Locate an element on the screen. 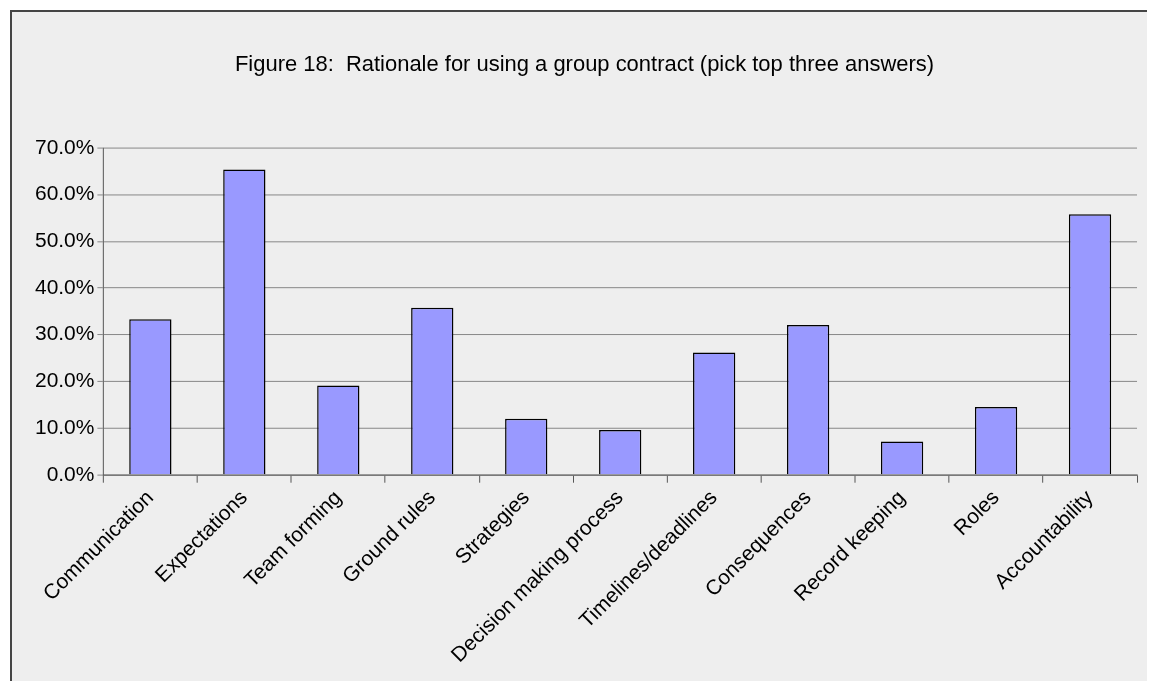 The height and width of the screenshot is (683, 1149). y-tick-label: 50.0% is located at coordinates (64, 240).